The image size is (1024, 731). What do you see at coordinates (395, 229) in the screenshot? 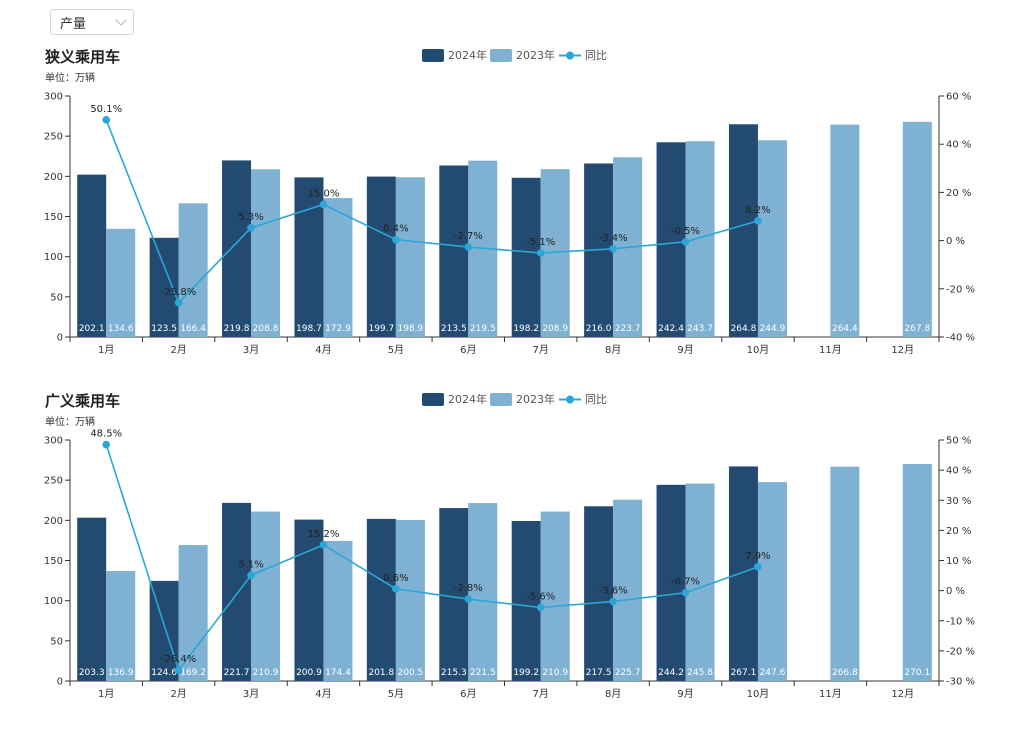
I see `yoy-label: 0.4%` at bounding box center [395, 229].